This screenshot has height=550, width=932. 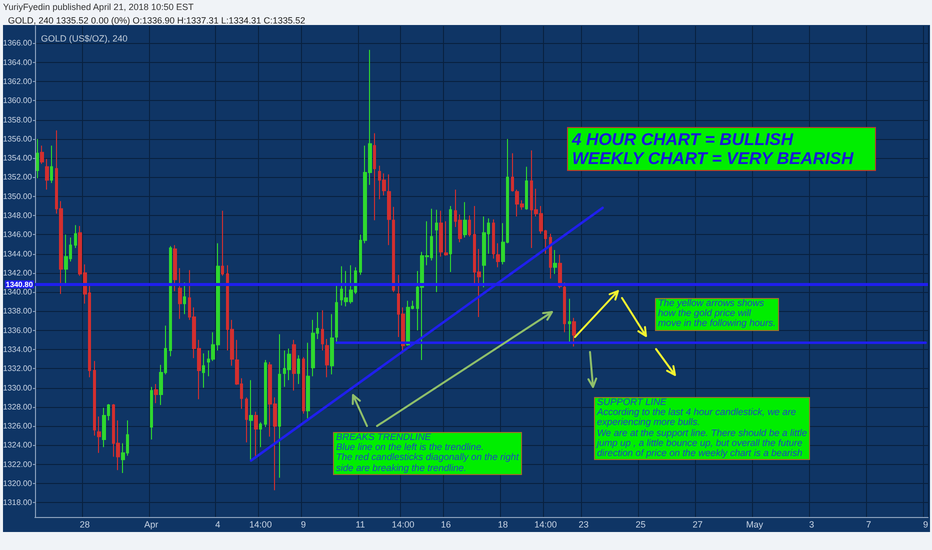 I want to click on y-tick-label: 1334.00, so click(x=17, y=349).